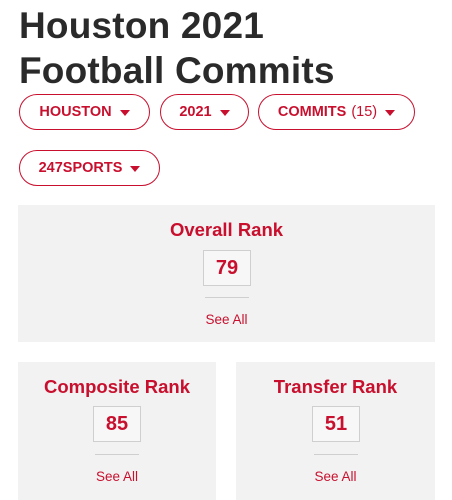 This screenshot has width=452, height=500. I want to click on transfer-rank-value: 51, so click(336, 424).